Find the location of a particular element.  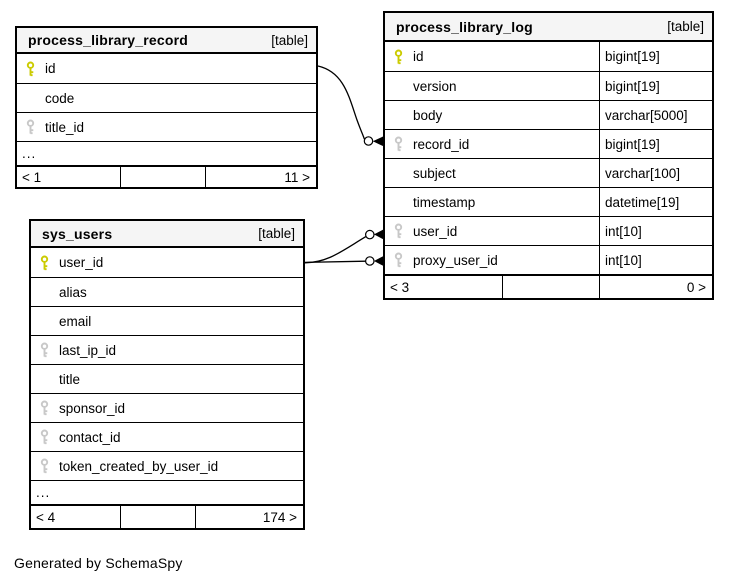

column-row-user_id: user_id is located at coordinates (167, 262).